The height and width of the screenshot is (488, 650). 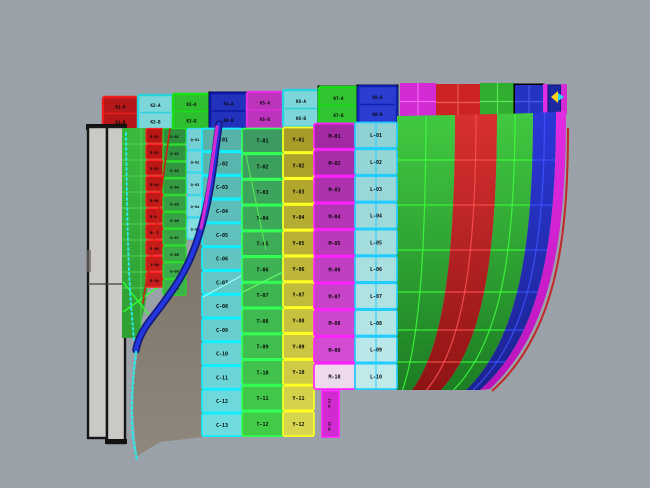 I want to click on hull-band-magenta, so click(x=523, y=250).